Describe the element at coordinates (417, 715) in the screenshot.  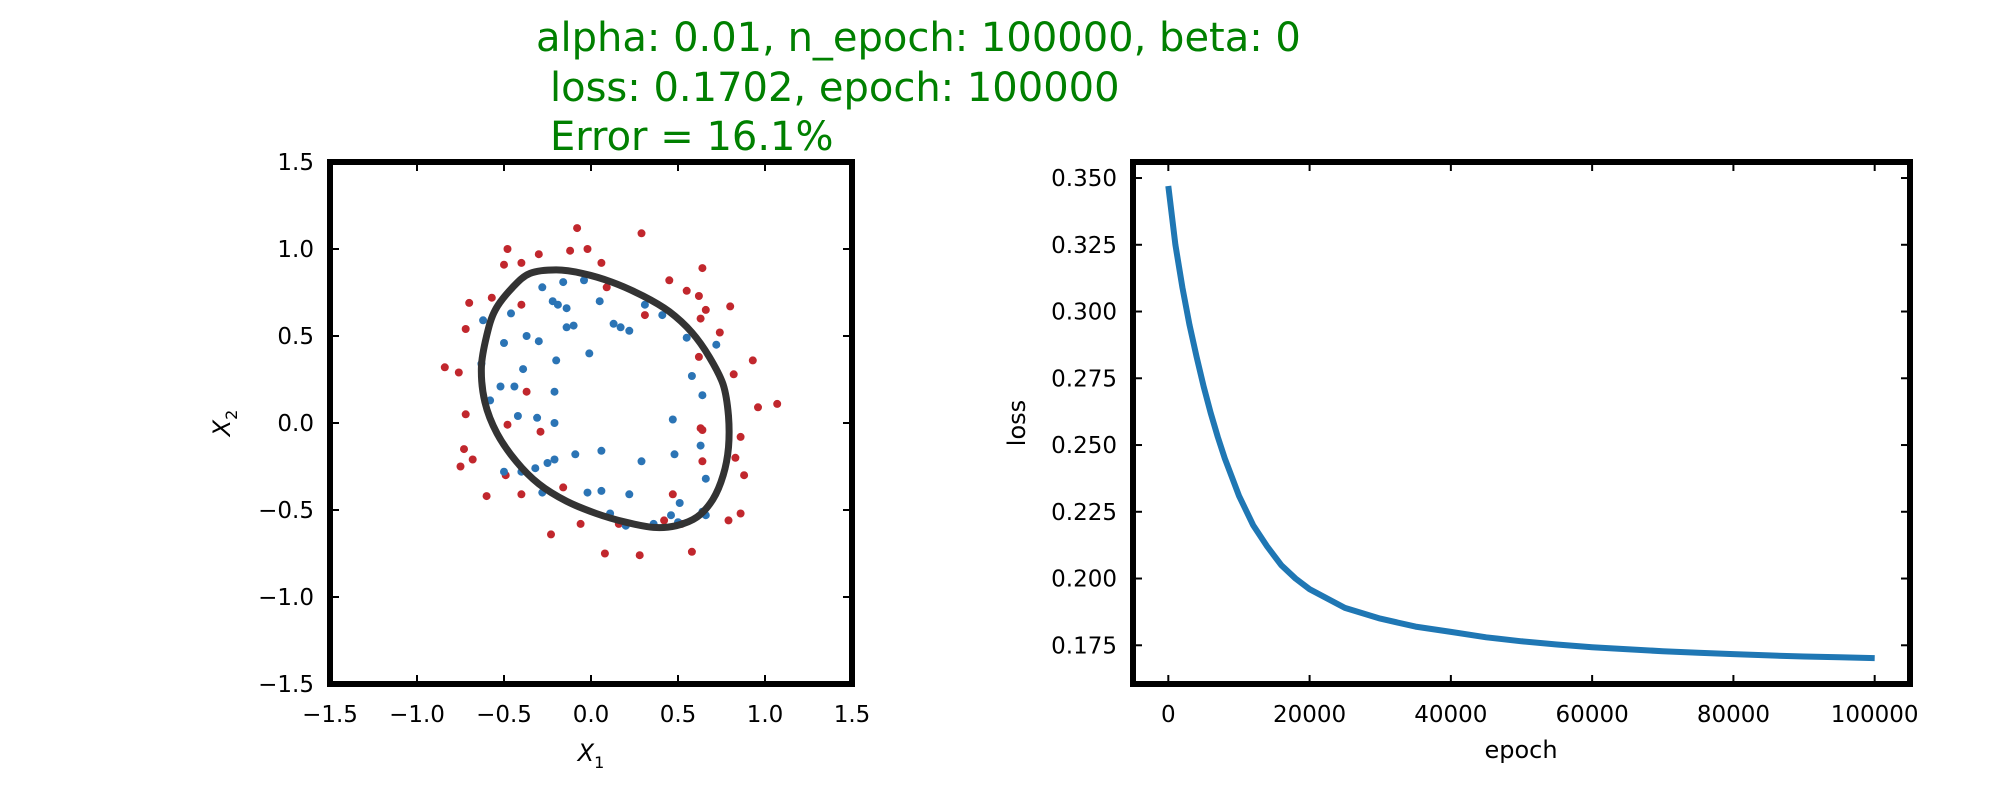
I see `scatter-xtick-label: −1.0` at that location.